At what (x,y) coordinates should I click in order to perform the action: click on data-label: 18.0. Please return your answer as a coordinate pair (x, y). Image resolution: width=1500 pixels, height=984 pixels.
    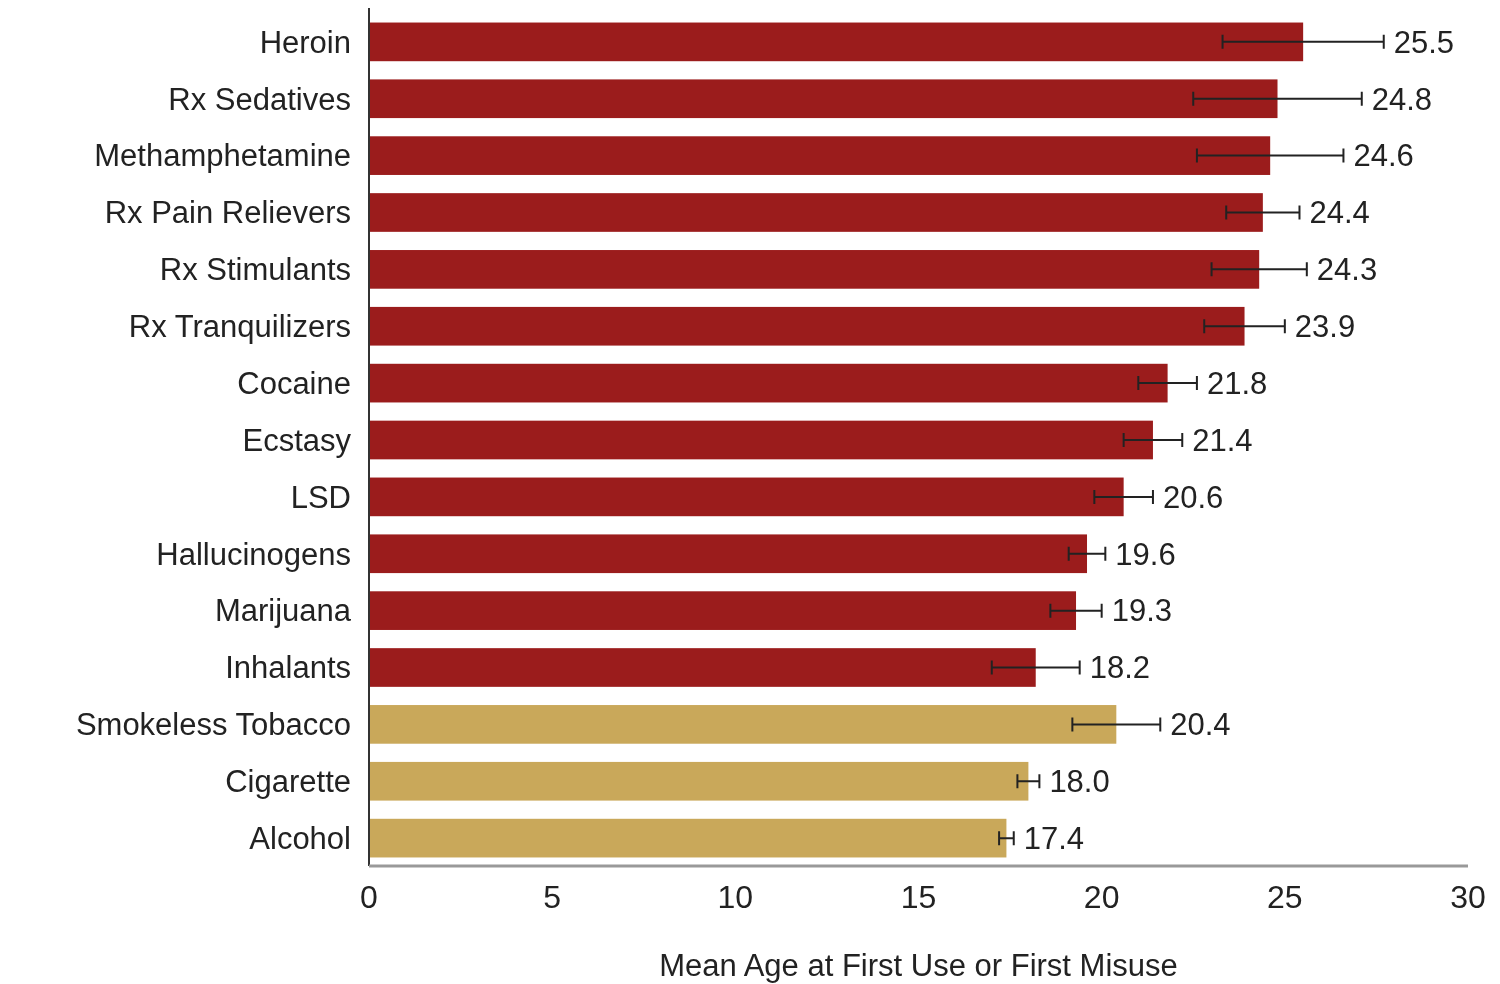
    Looking at the image, I should click on (1079, 782).